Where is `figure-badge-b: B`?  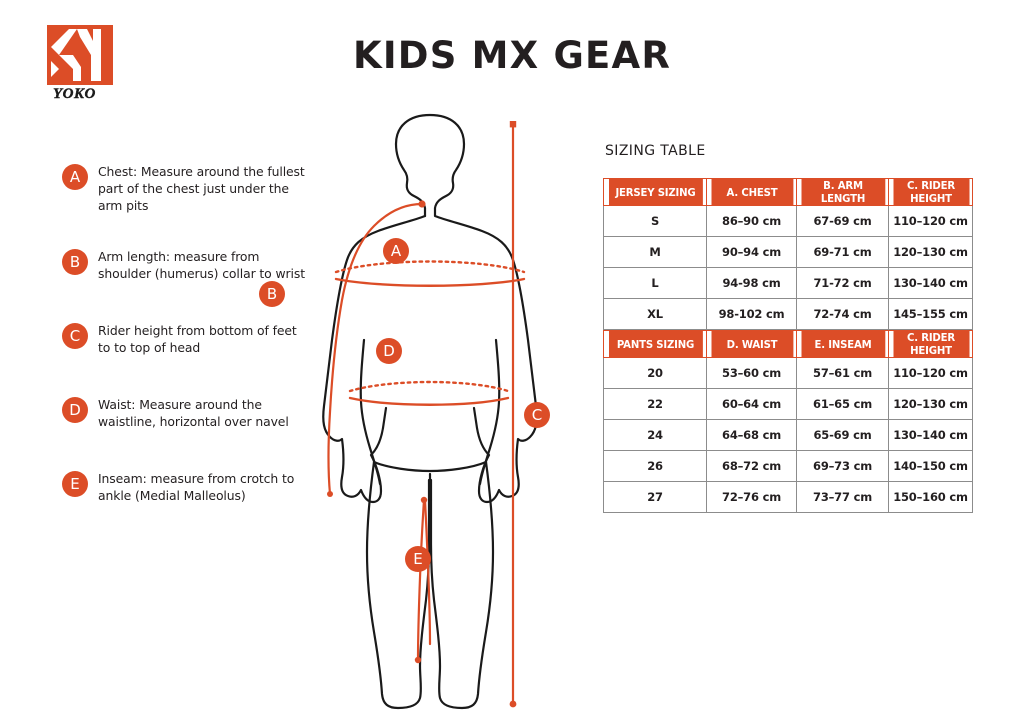
figure-badge-b: B is located at coordinates (272, 294).